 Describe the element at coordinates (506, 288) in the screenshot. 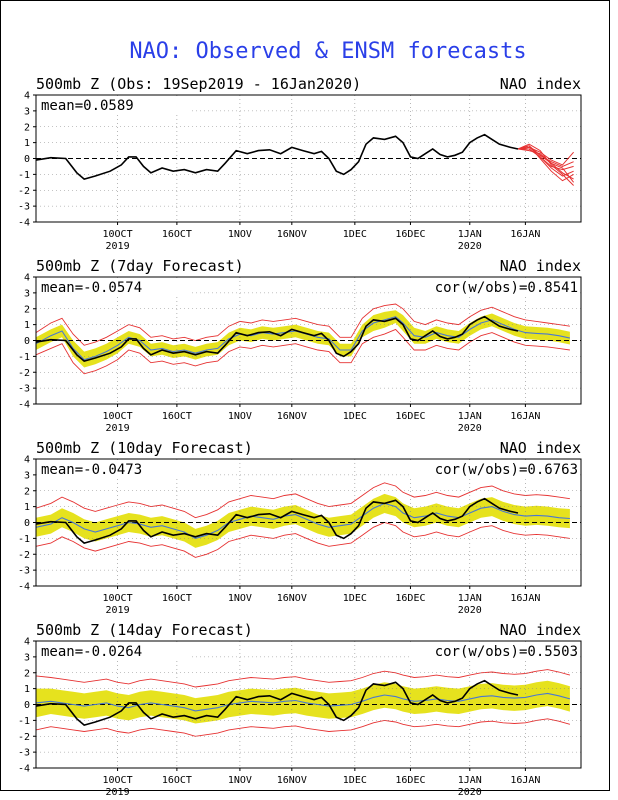

I see `cor-label: cor(w/obs)=0.8541` at that location.